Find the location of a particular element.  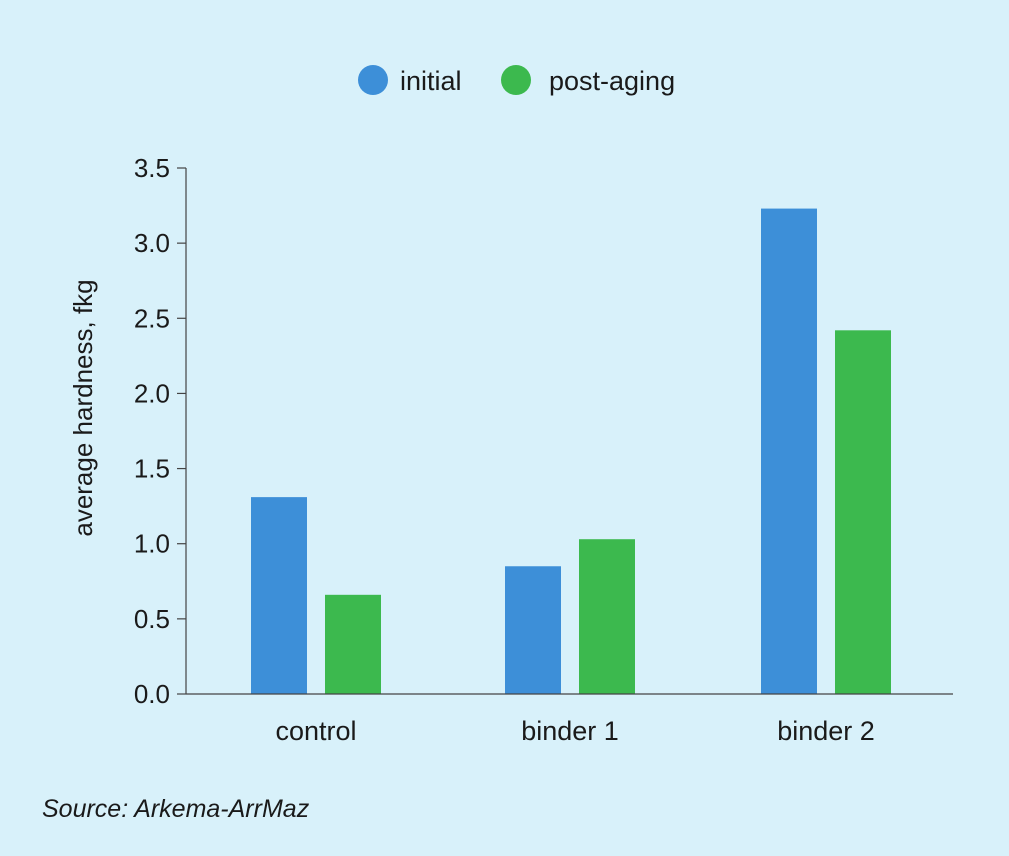

source-note: Source: Arkema-ArrMaz is located at coordinates (176, 809).